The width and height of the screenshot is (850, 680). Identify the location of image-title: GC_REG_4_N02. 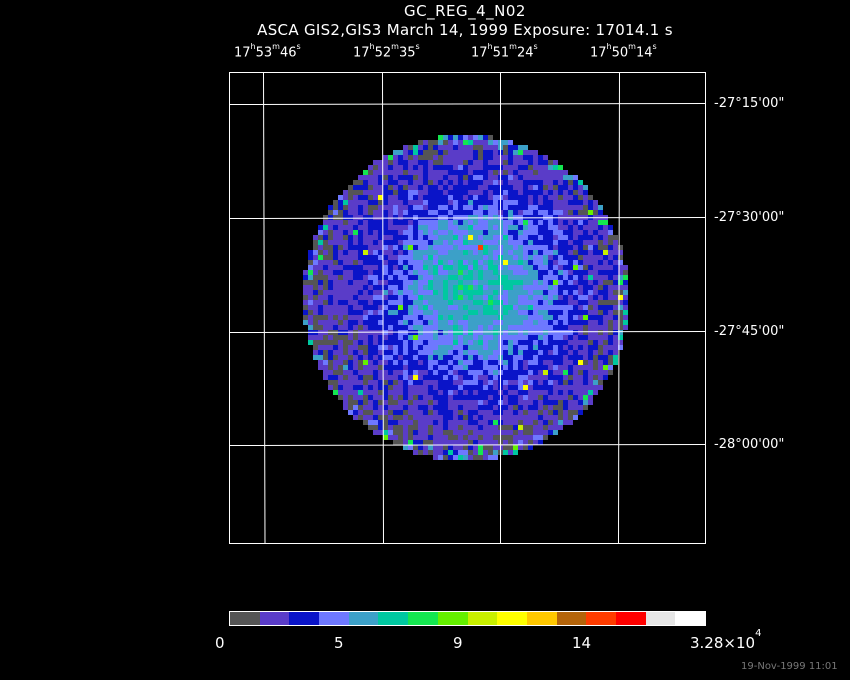
(465, 11).